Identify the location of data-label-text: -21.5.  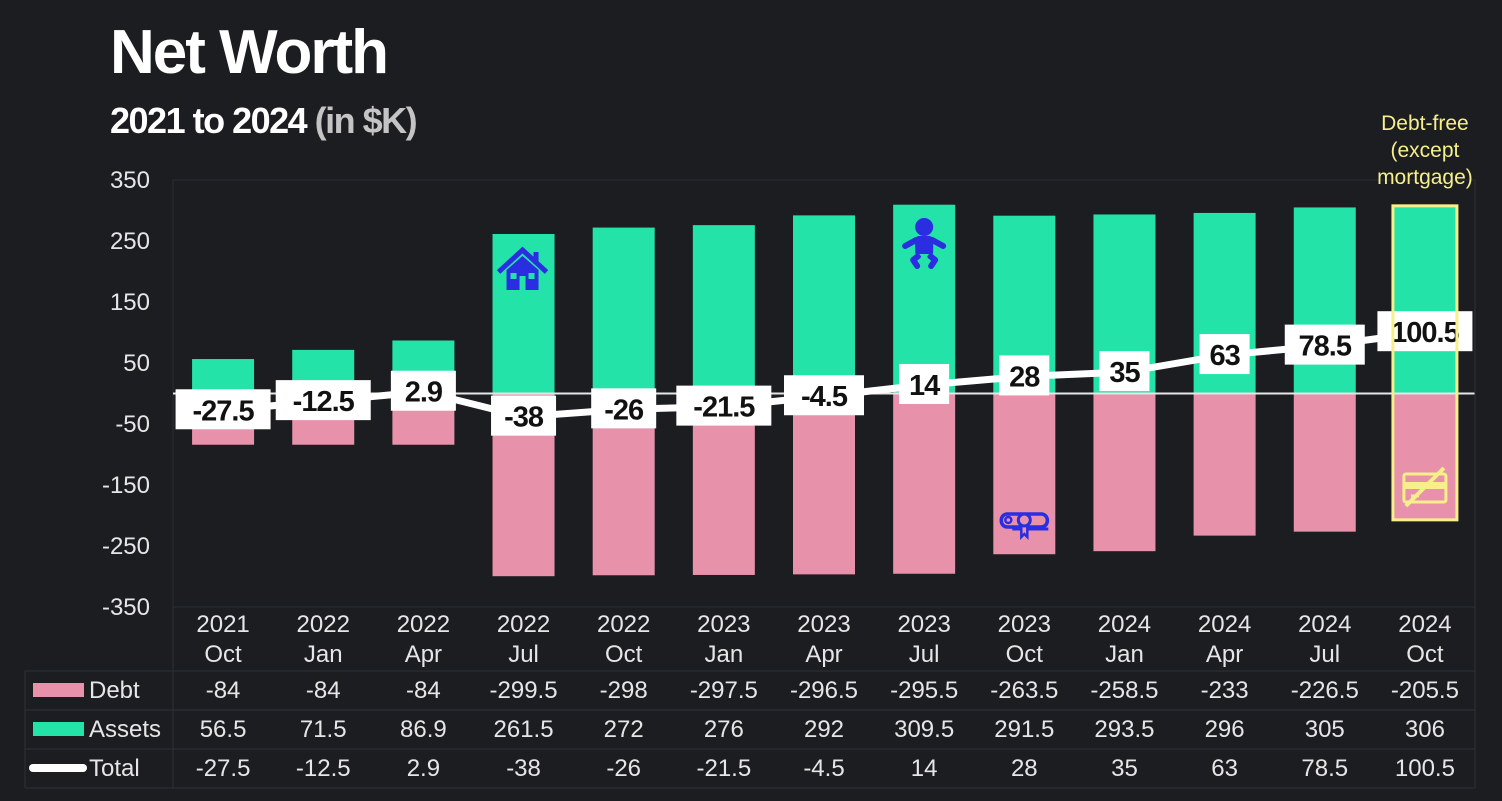
(724, 408).